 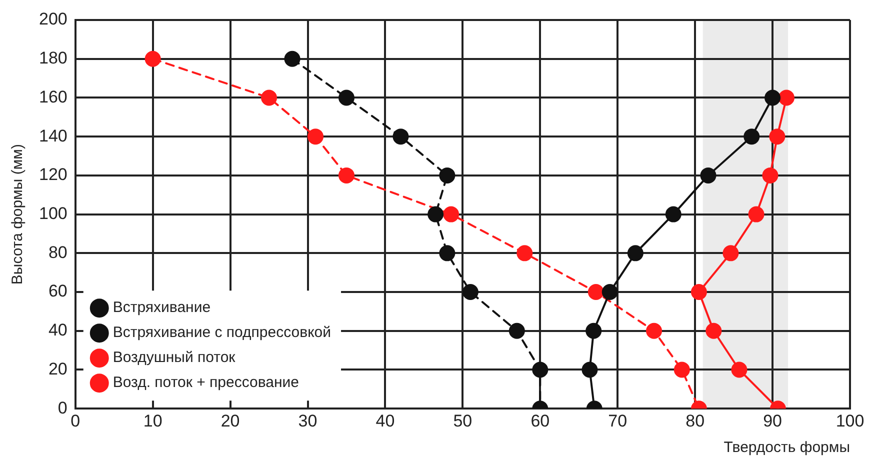 What do you see at coordinates (53, 96) in the screenshot?
I see `y-tick-label: 160` at bounding box center [53, 96].